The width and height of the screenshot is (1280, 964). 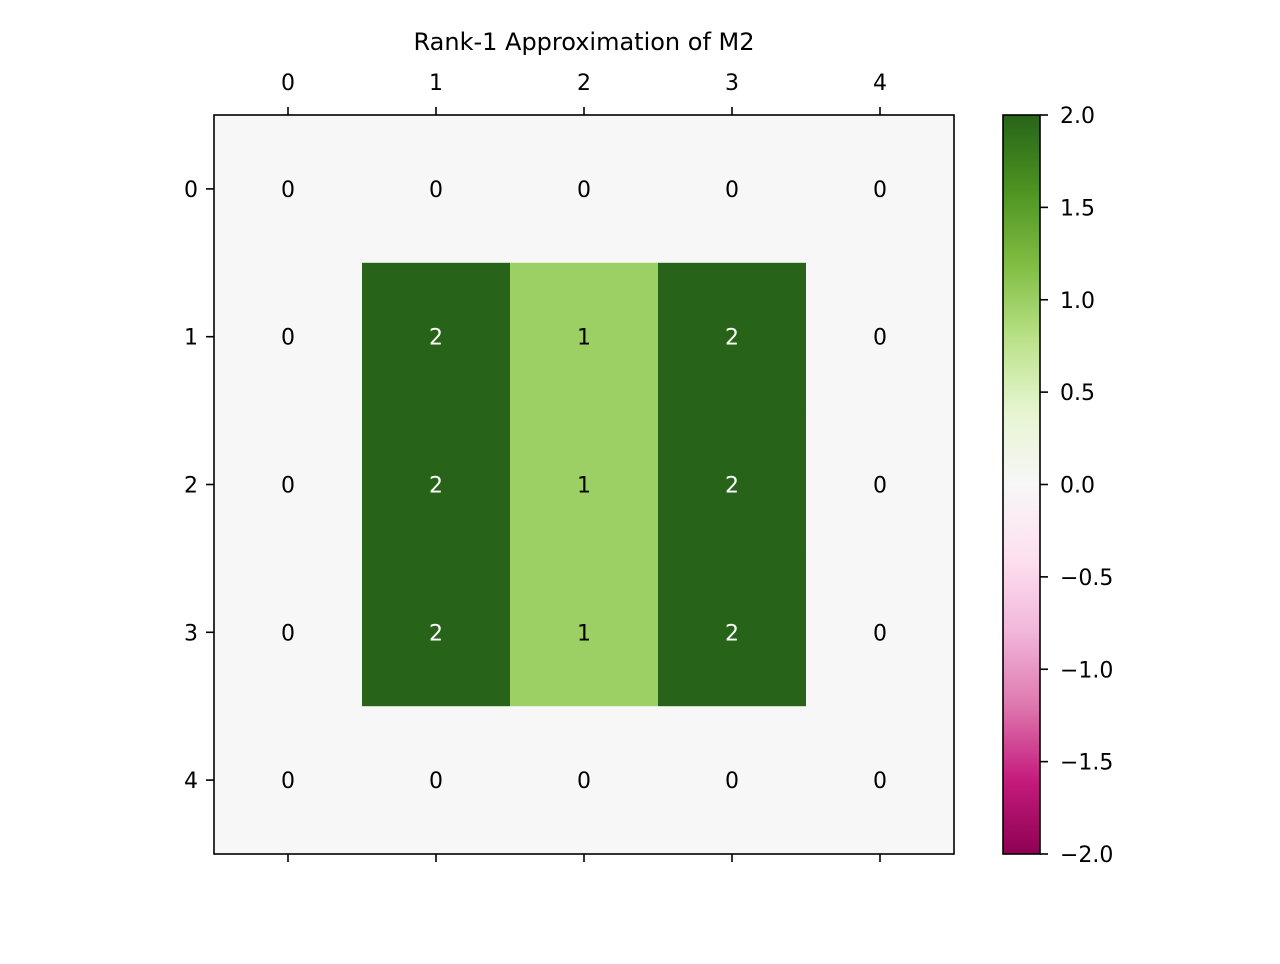 I want to click on cell-label-r4-c2: 0, so click(x=584, y=781).